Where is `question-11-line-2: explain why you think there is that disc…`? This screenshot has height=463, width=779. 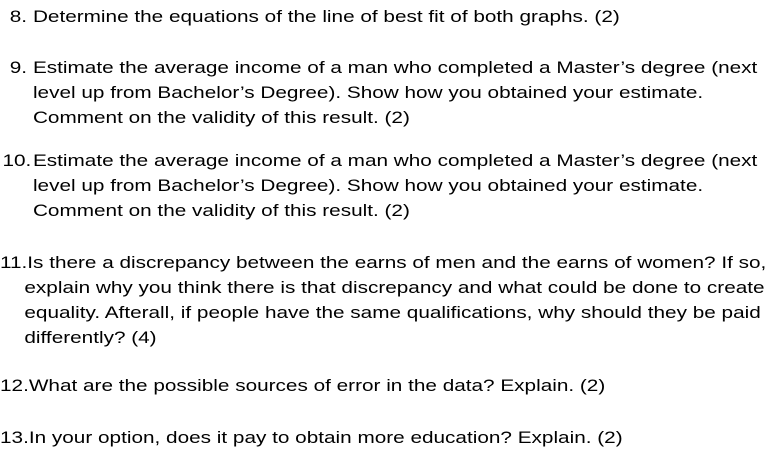
question-11-line-2: explain why you think there is that disc… is located at coordinates (394, 287).